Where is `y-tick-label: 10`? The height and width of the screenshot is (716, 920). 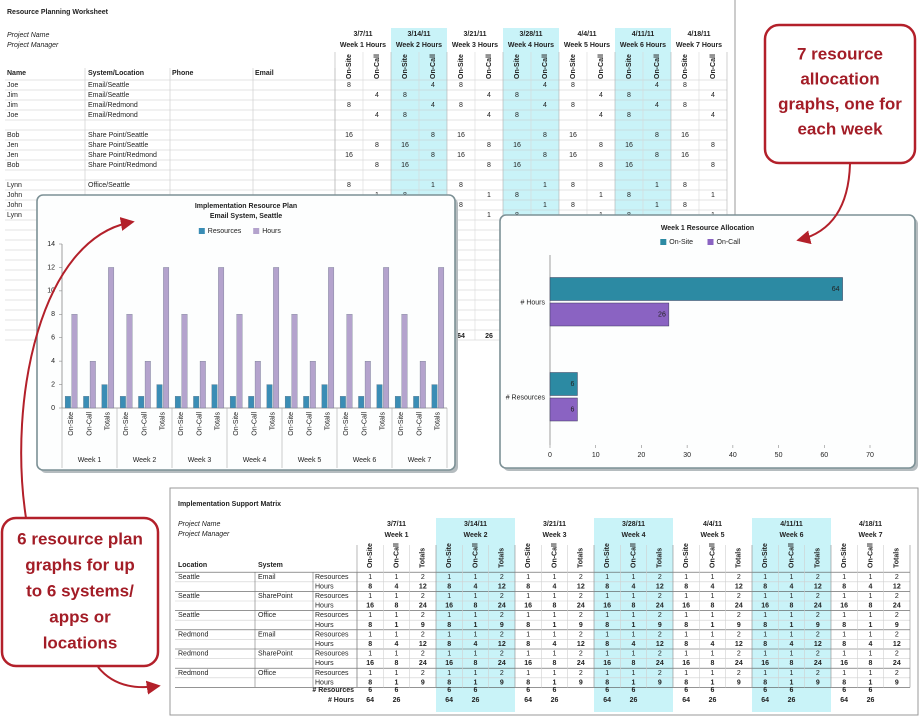 y-tick-label: 10 is located at coordinates (51, 291).